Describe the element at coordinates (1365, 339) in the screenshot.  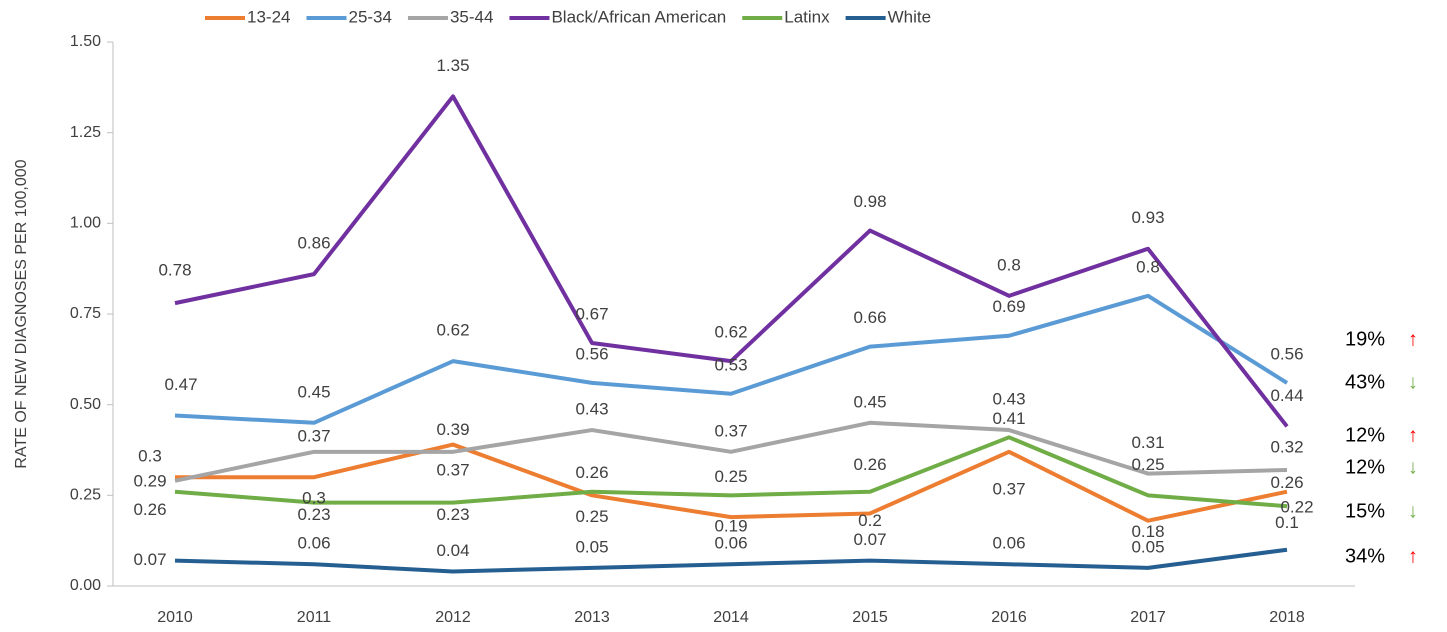
I see `annotation-text: 19%` at that location.